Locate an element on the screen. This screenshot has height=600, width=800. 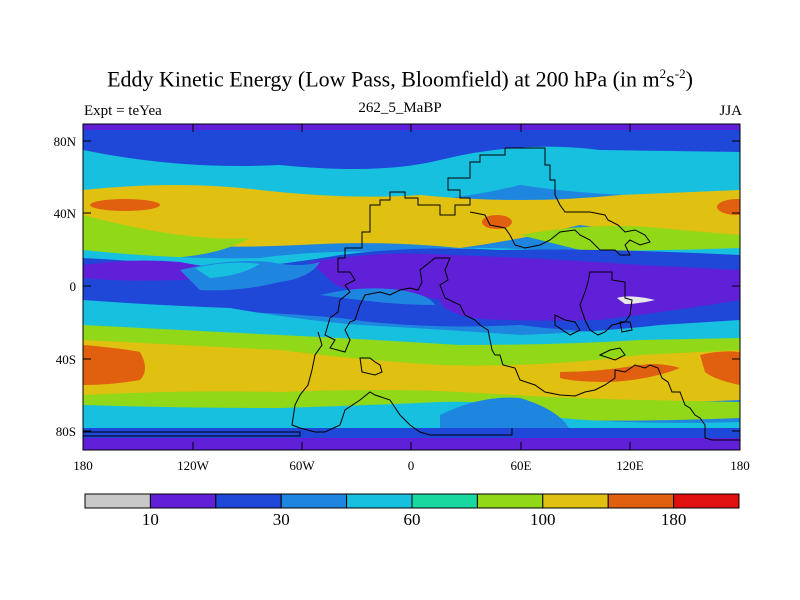
colorbar-label: 180 is located at coordinates (674, 519).